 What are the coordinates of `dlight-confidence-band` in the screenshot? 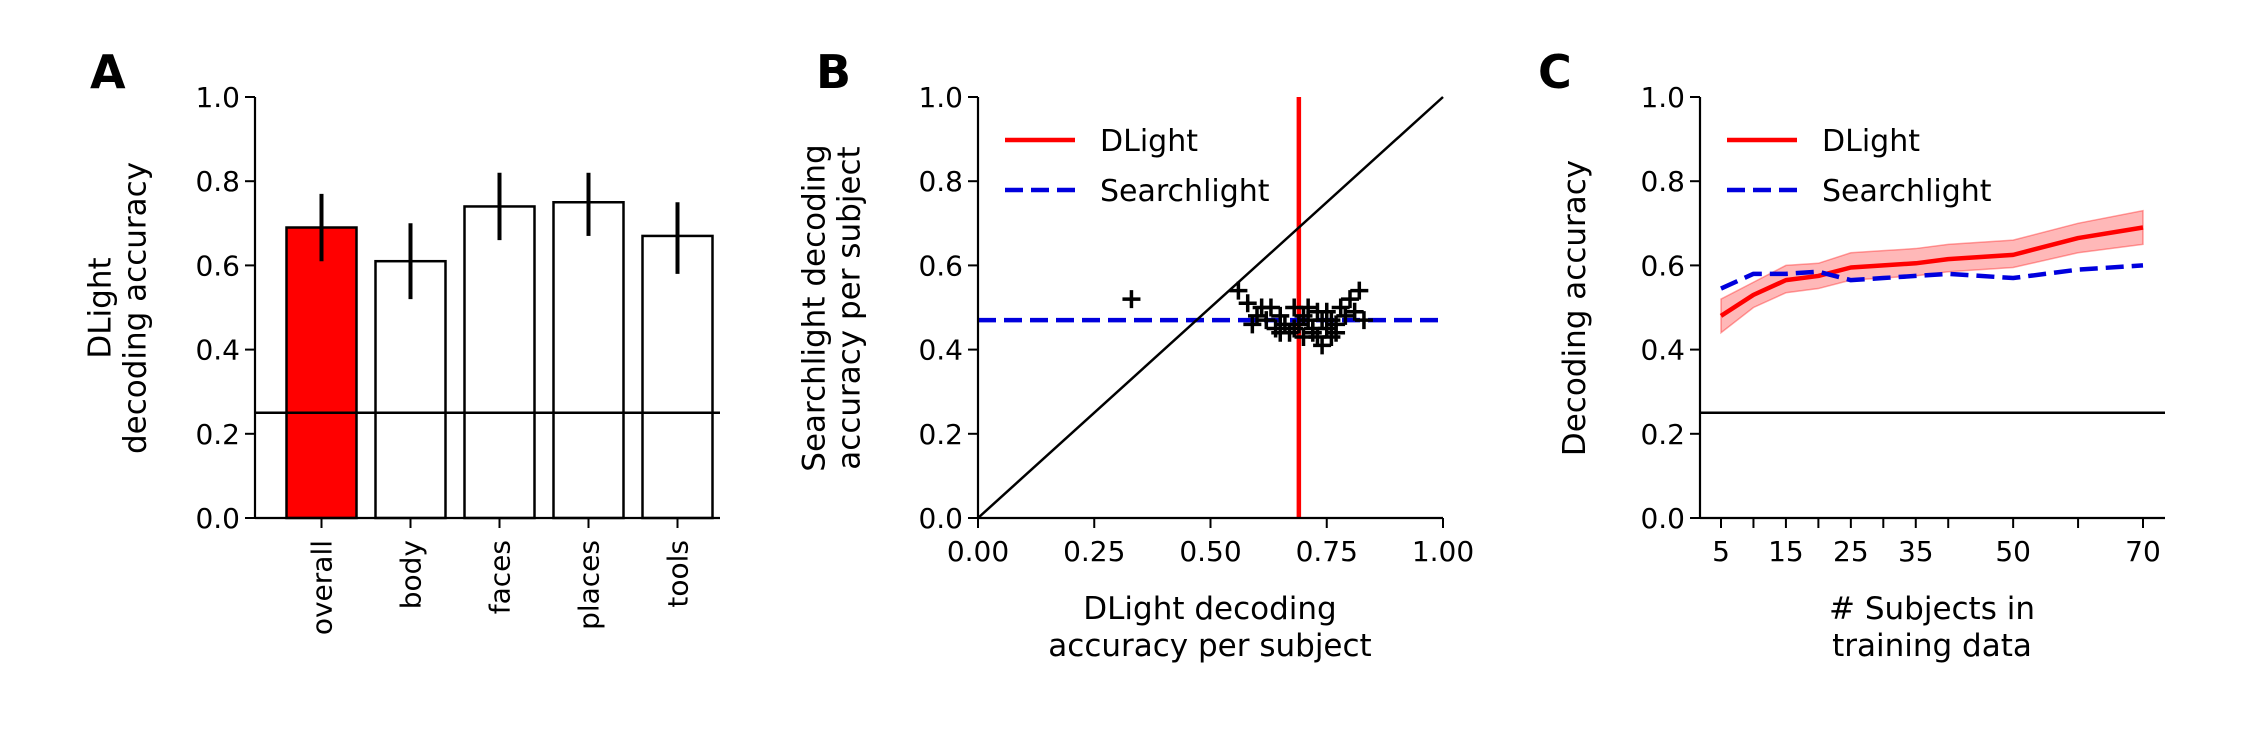 It's located at (1932, 272).